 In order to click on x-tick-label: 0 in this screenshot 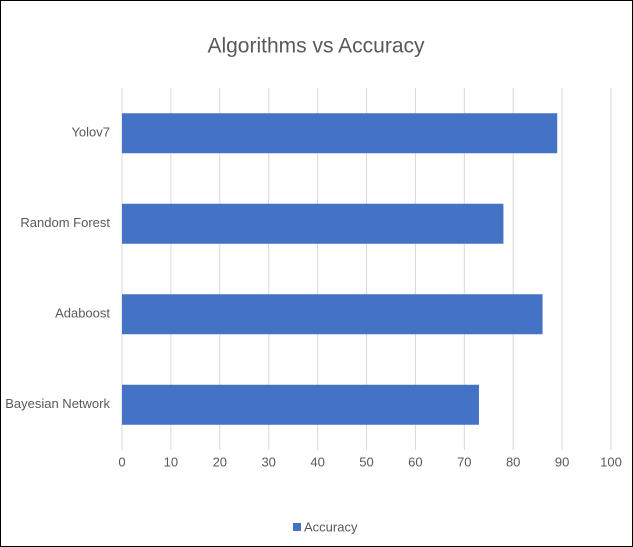, I will do `click(121, 461)`.